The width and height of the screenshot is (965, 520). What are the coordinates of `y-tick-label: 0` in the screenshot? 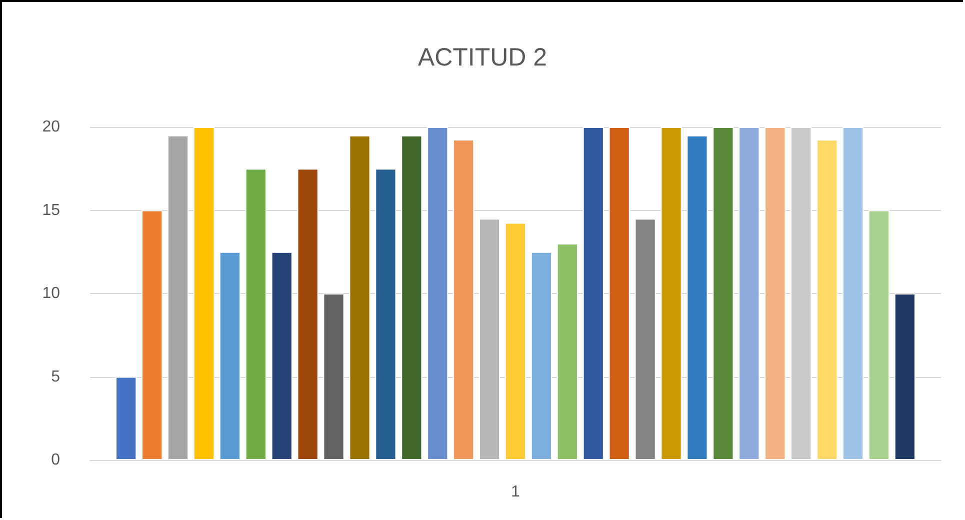 It's located at (55, 460).